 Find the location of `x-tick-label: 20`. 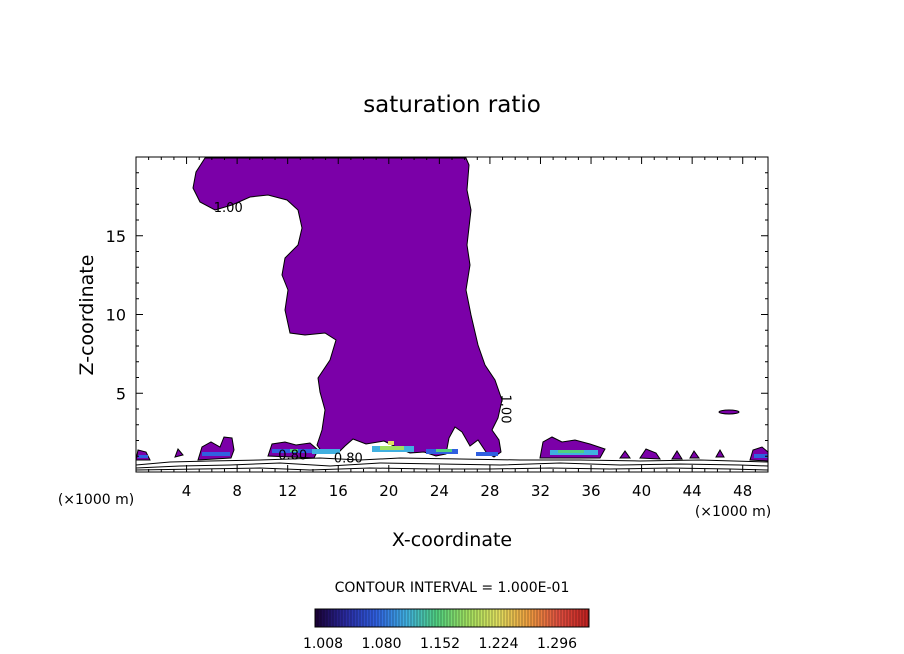

x-tick-label: 20 is located at coordinates (388, 491).